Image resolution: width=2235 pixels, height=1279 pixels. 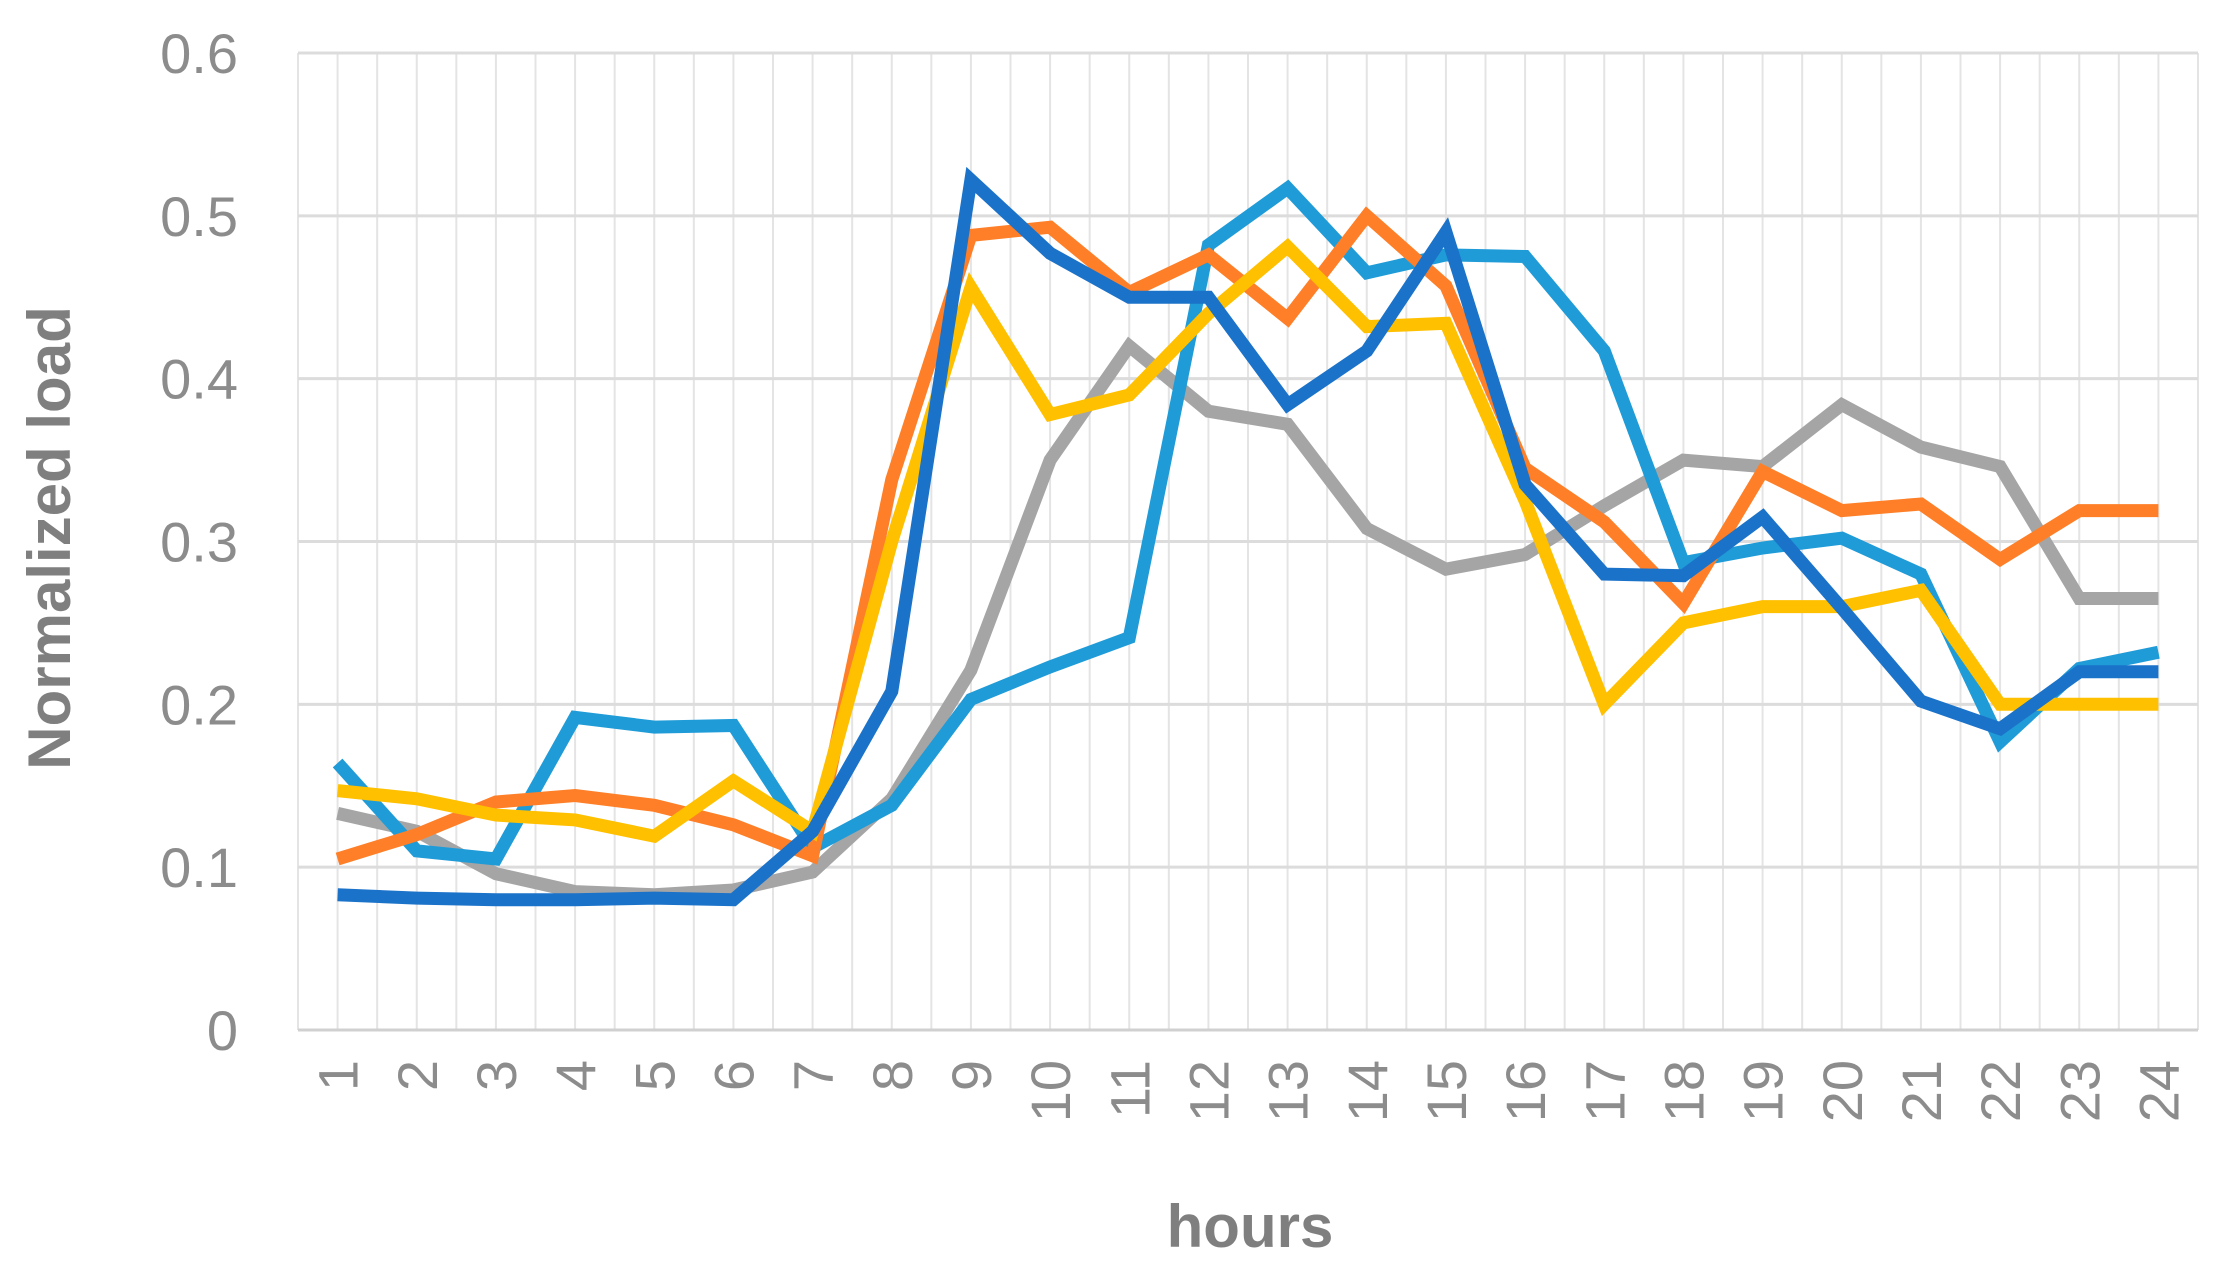 I want to click on x-tick-label: 18, so click(x=1683, y=1091).